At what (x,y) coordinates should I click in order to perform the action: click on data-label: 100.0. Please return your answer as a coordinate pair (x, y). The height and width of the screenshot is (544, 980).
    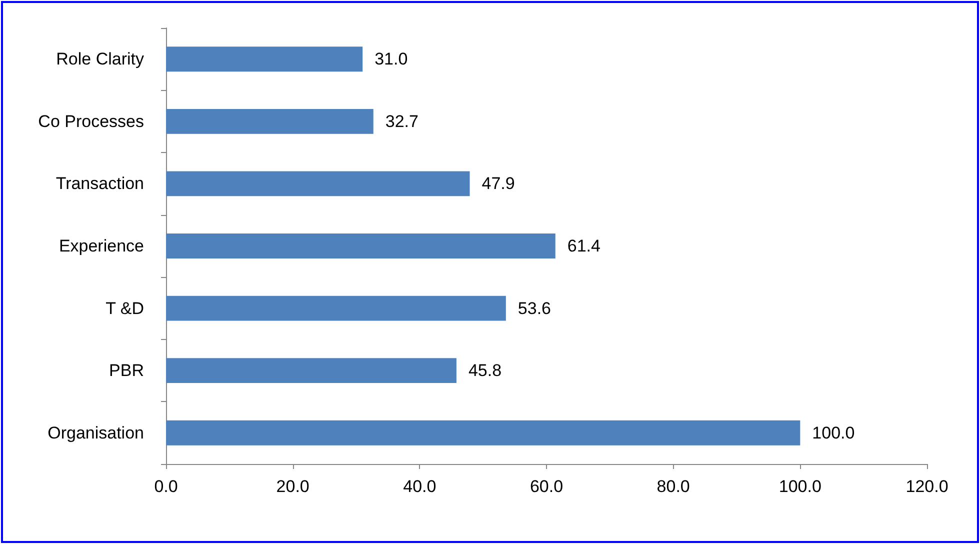
    Looking at the image, I should click on (833, 432).